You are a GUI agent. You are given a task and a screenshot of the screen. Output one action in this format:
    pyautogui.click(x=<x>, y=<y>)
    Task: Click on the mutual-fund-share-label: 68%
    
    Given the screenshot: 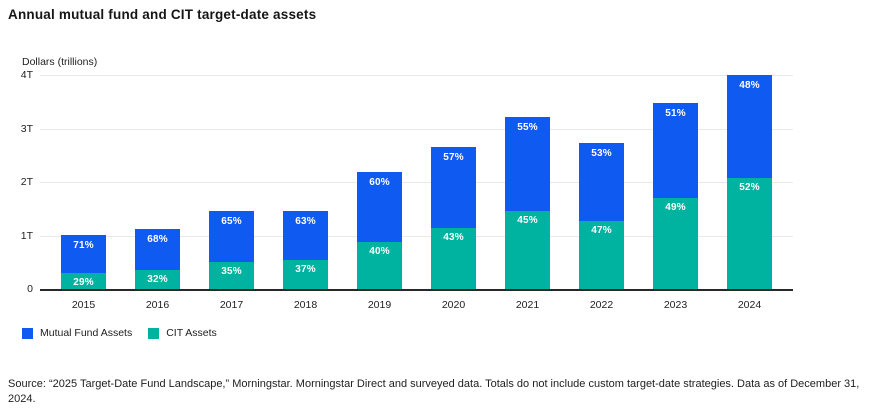 What is the action you would take?
    pyautogui.click(x=157, y=239)
    